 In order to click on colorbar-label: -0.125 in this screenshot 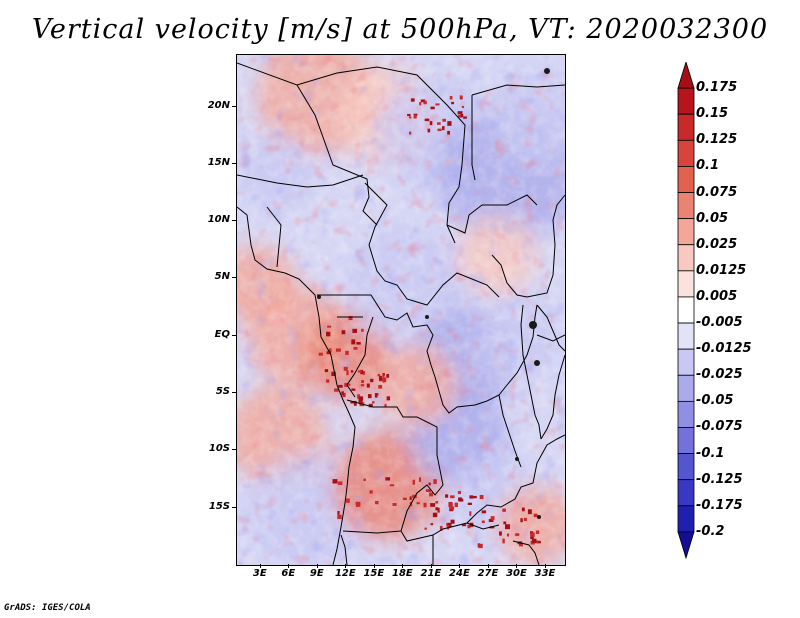, I will do `click(719, 479)`.